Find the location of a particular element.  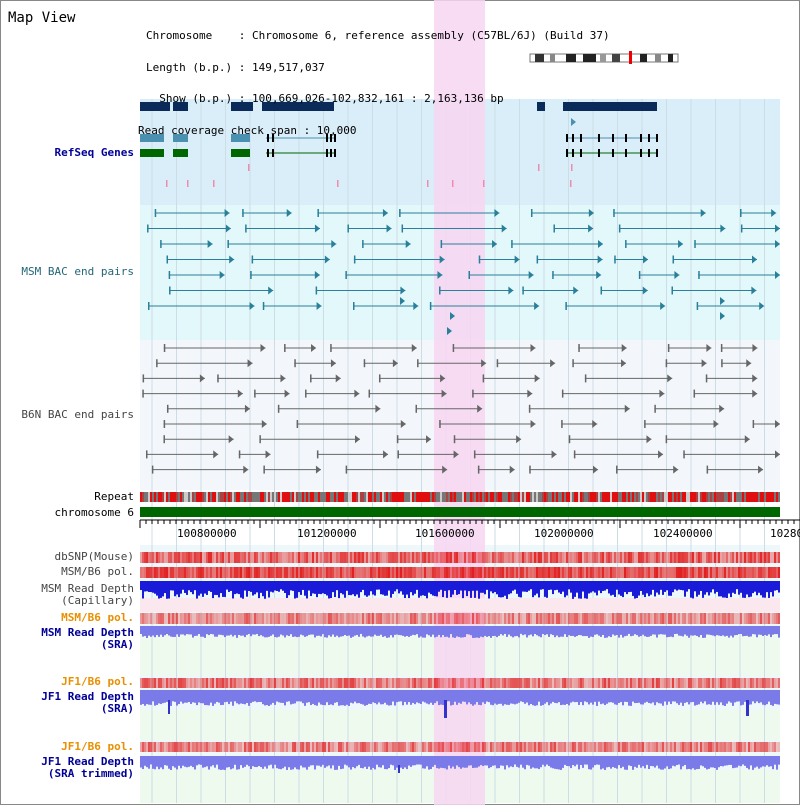

track-label-msm-pol: MSM/B6 pol. is located at coordinates (97, 571).